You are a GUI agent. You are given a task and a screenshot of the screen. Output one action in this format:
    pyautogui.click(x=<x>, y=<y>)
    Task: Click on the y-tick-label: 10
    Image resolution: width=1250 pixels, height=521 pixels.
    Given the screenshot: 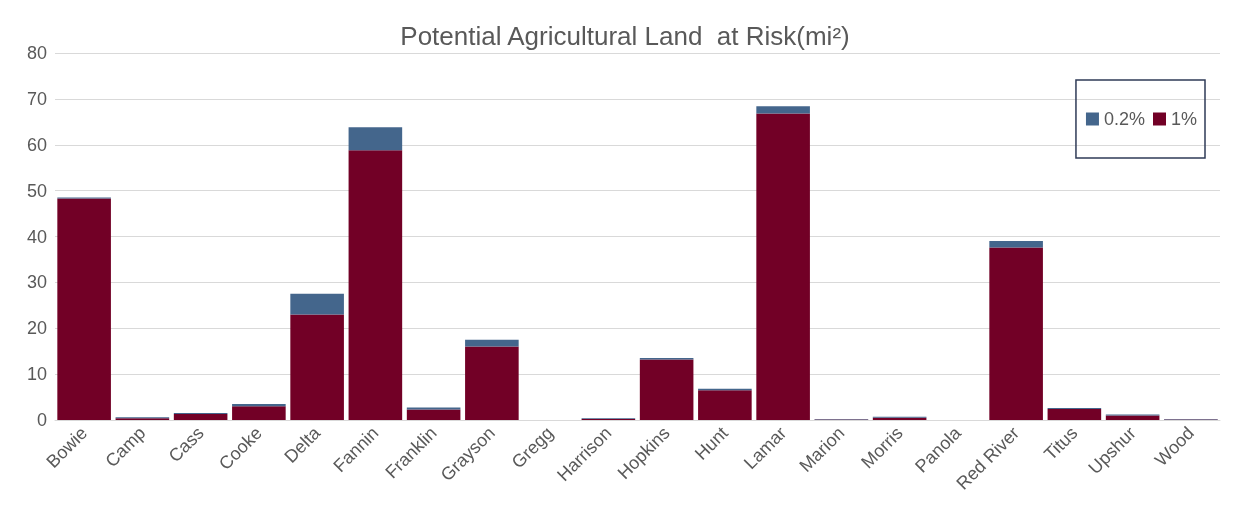 What is the action you would take?
    pyautogui.click(x=36, y=374)
    